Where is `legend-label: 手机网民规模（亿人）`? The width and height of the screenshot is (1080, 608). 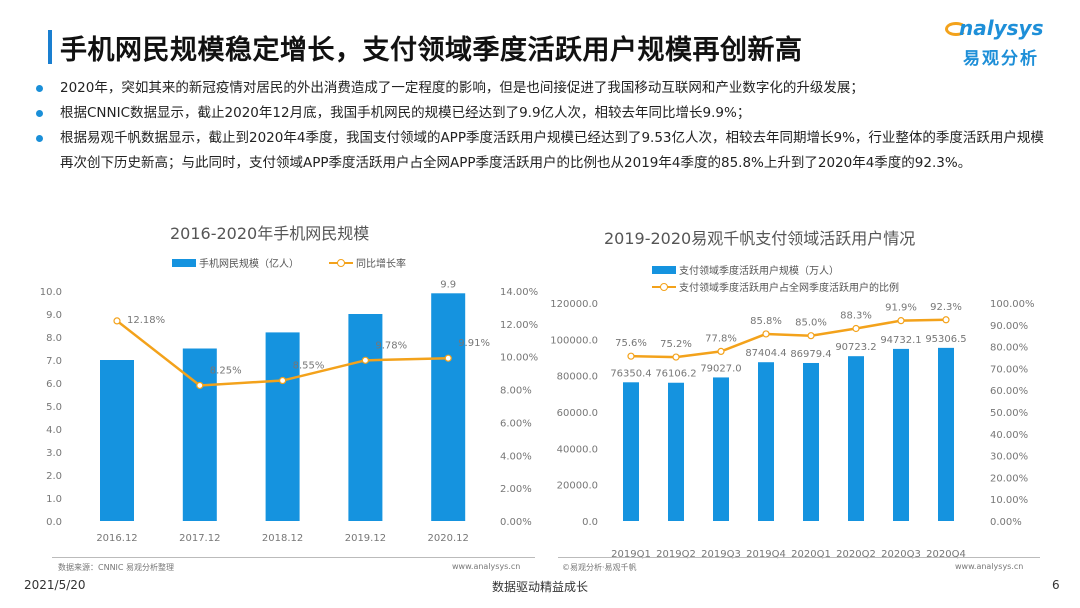
legend-label: 手机网民规模（亿人） is located at coordinates (249, 264).